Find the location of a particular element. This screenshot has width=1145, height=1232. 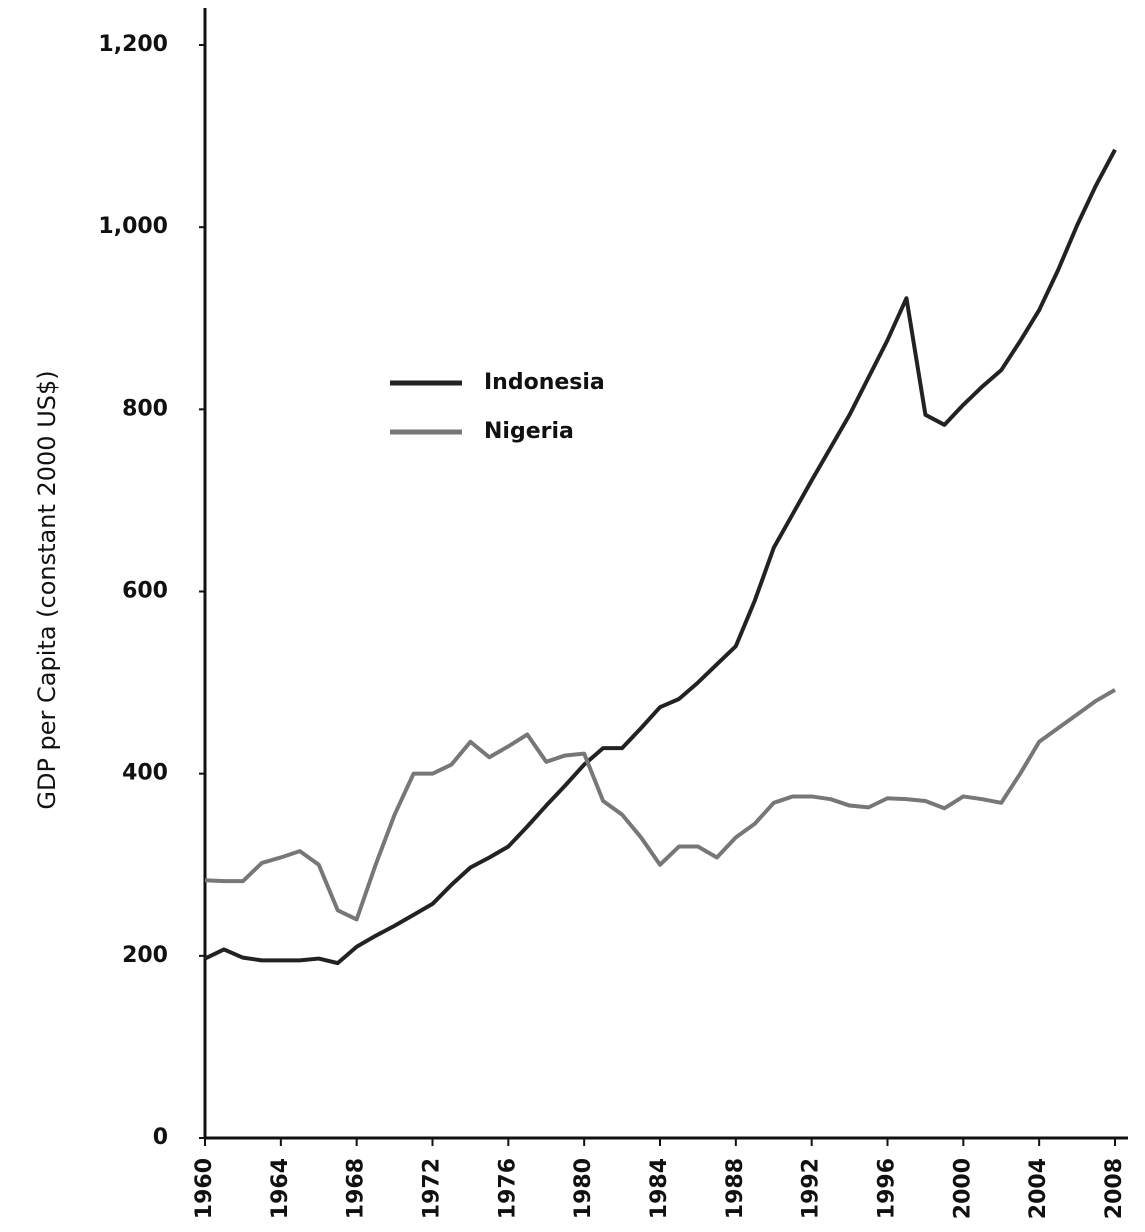

y-tick-label: 400 is located at coordinates (145, 773).